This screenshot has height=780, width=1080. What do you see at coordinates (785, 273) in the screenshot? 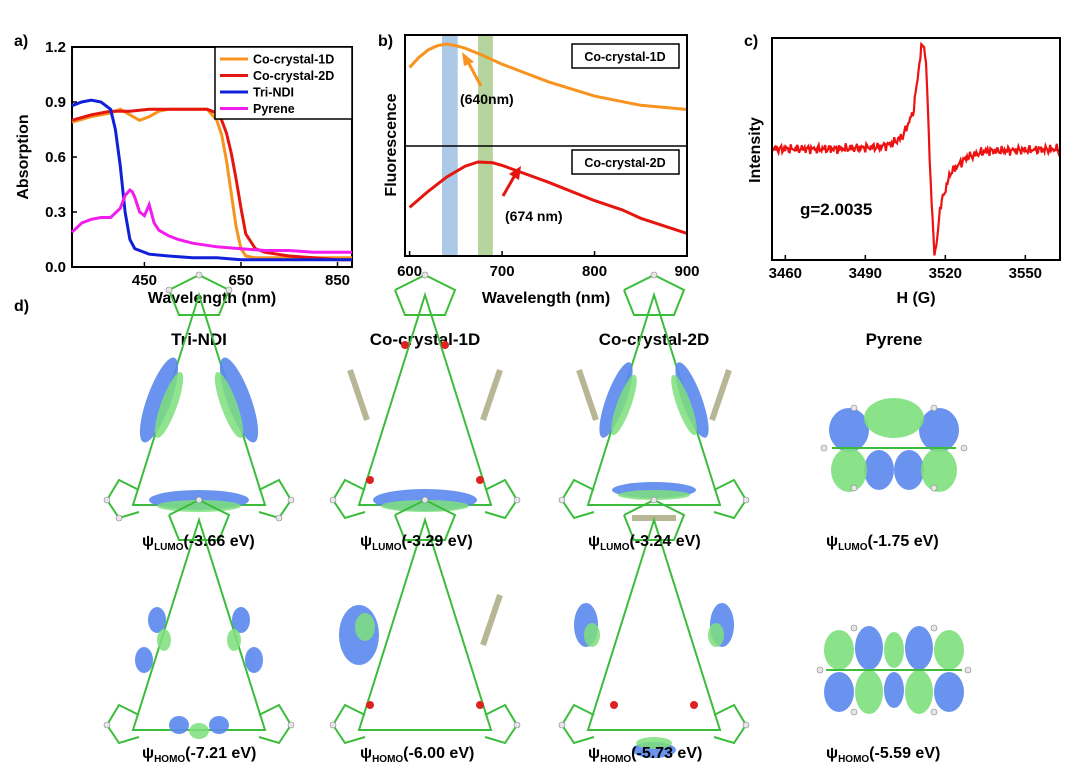
I see `x-tick-label: 3460` at bounding box center [785, 273].